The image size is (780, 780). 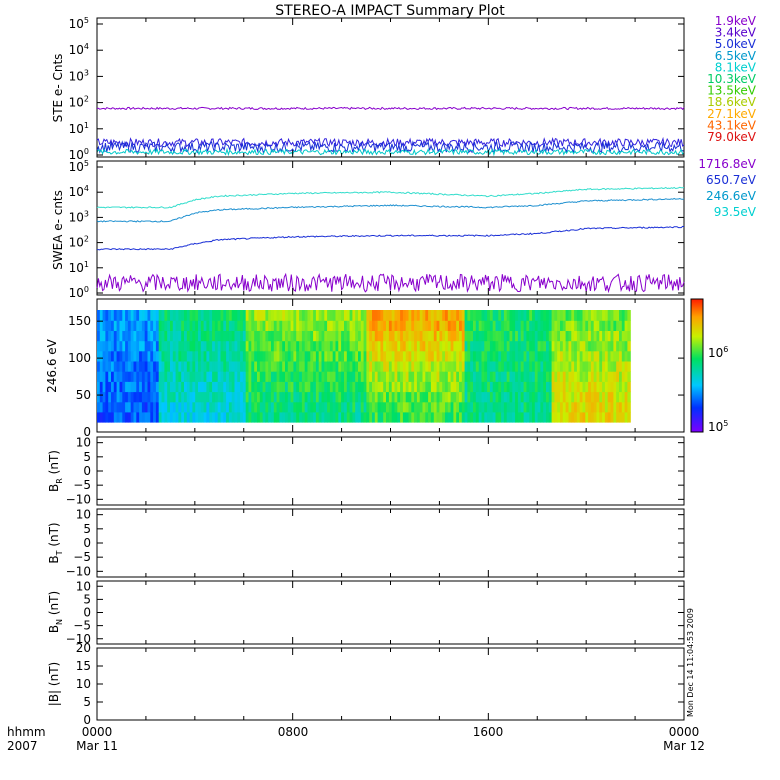 I want to click on br-panel-frame, so click(x=390, y=471).